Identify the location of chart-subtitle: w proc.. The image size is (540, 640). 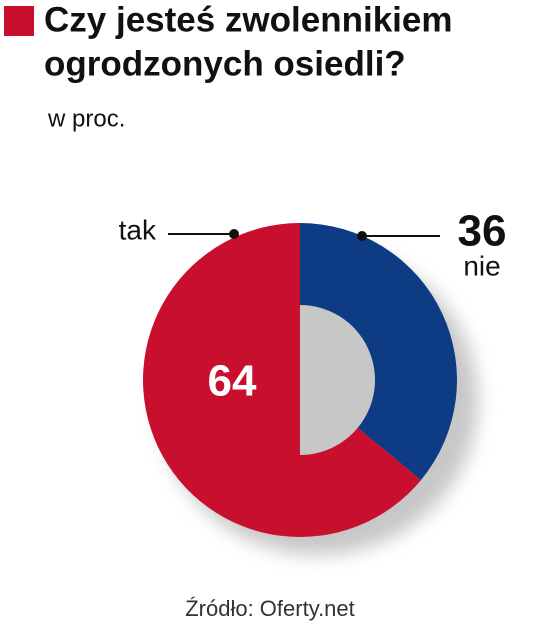
(86, 118).